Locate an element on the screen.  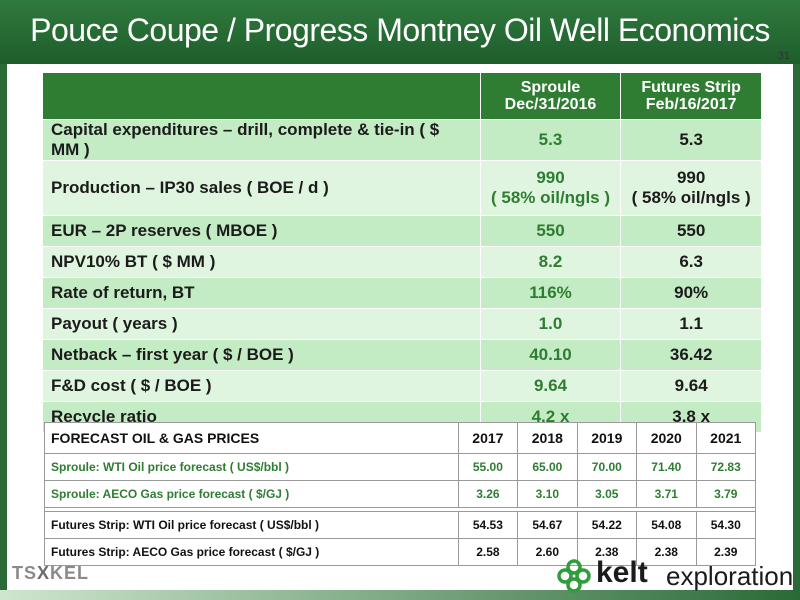
forecast-value: 3.79 is located at coordinates (726, 494).